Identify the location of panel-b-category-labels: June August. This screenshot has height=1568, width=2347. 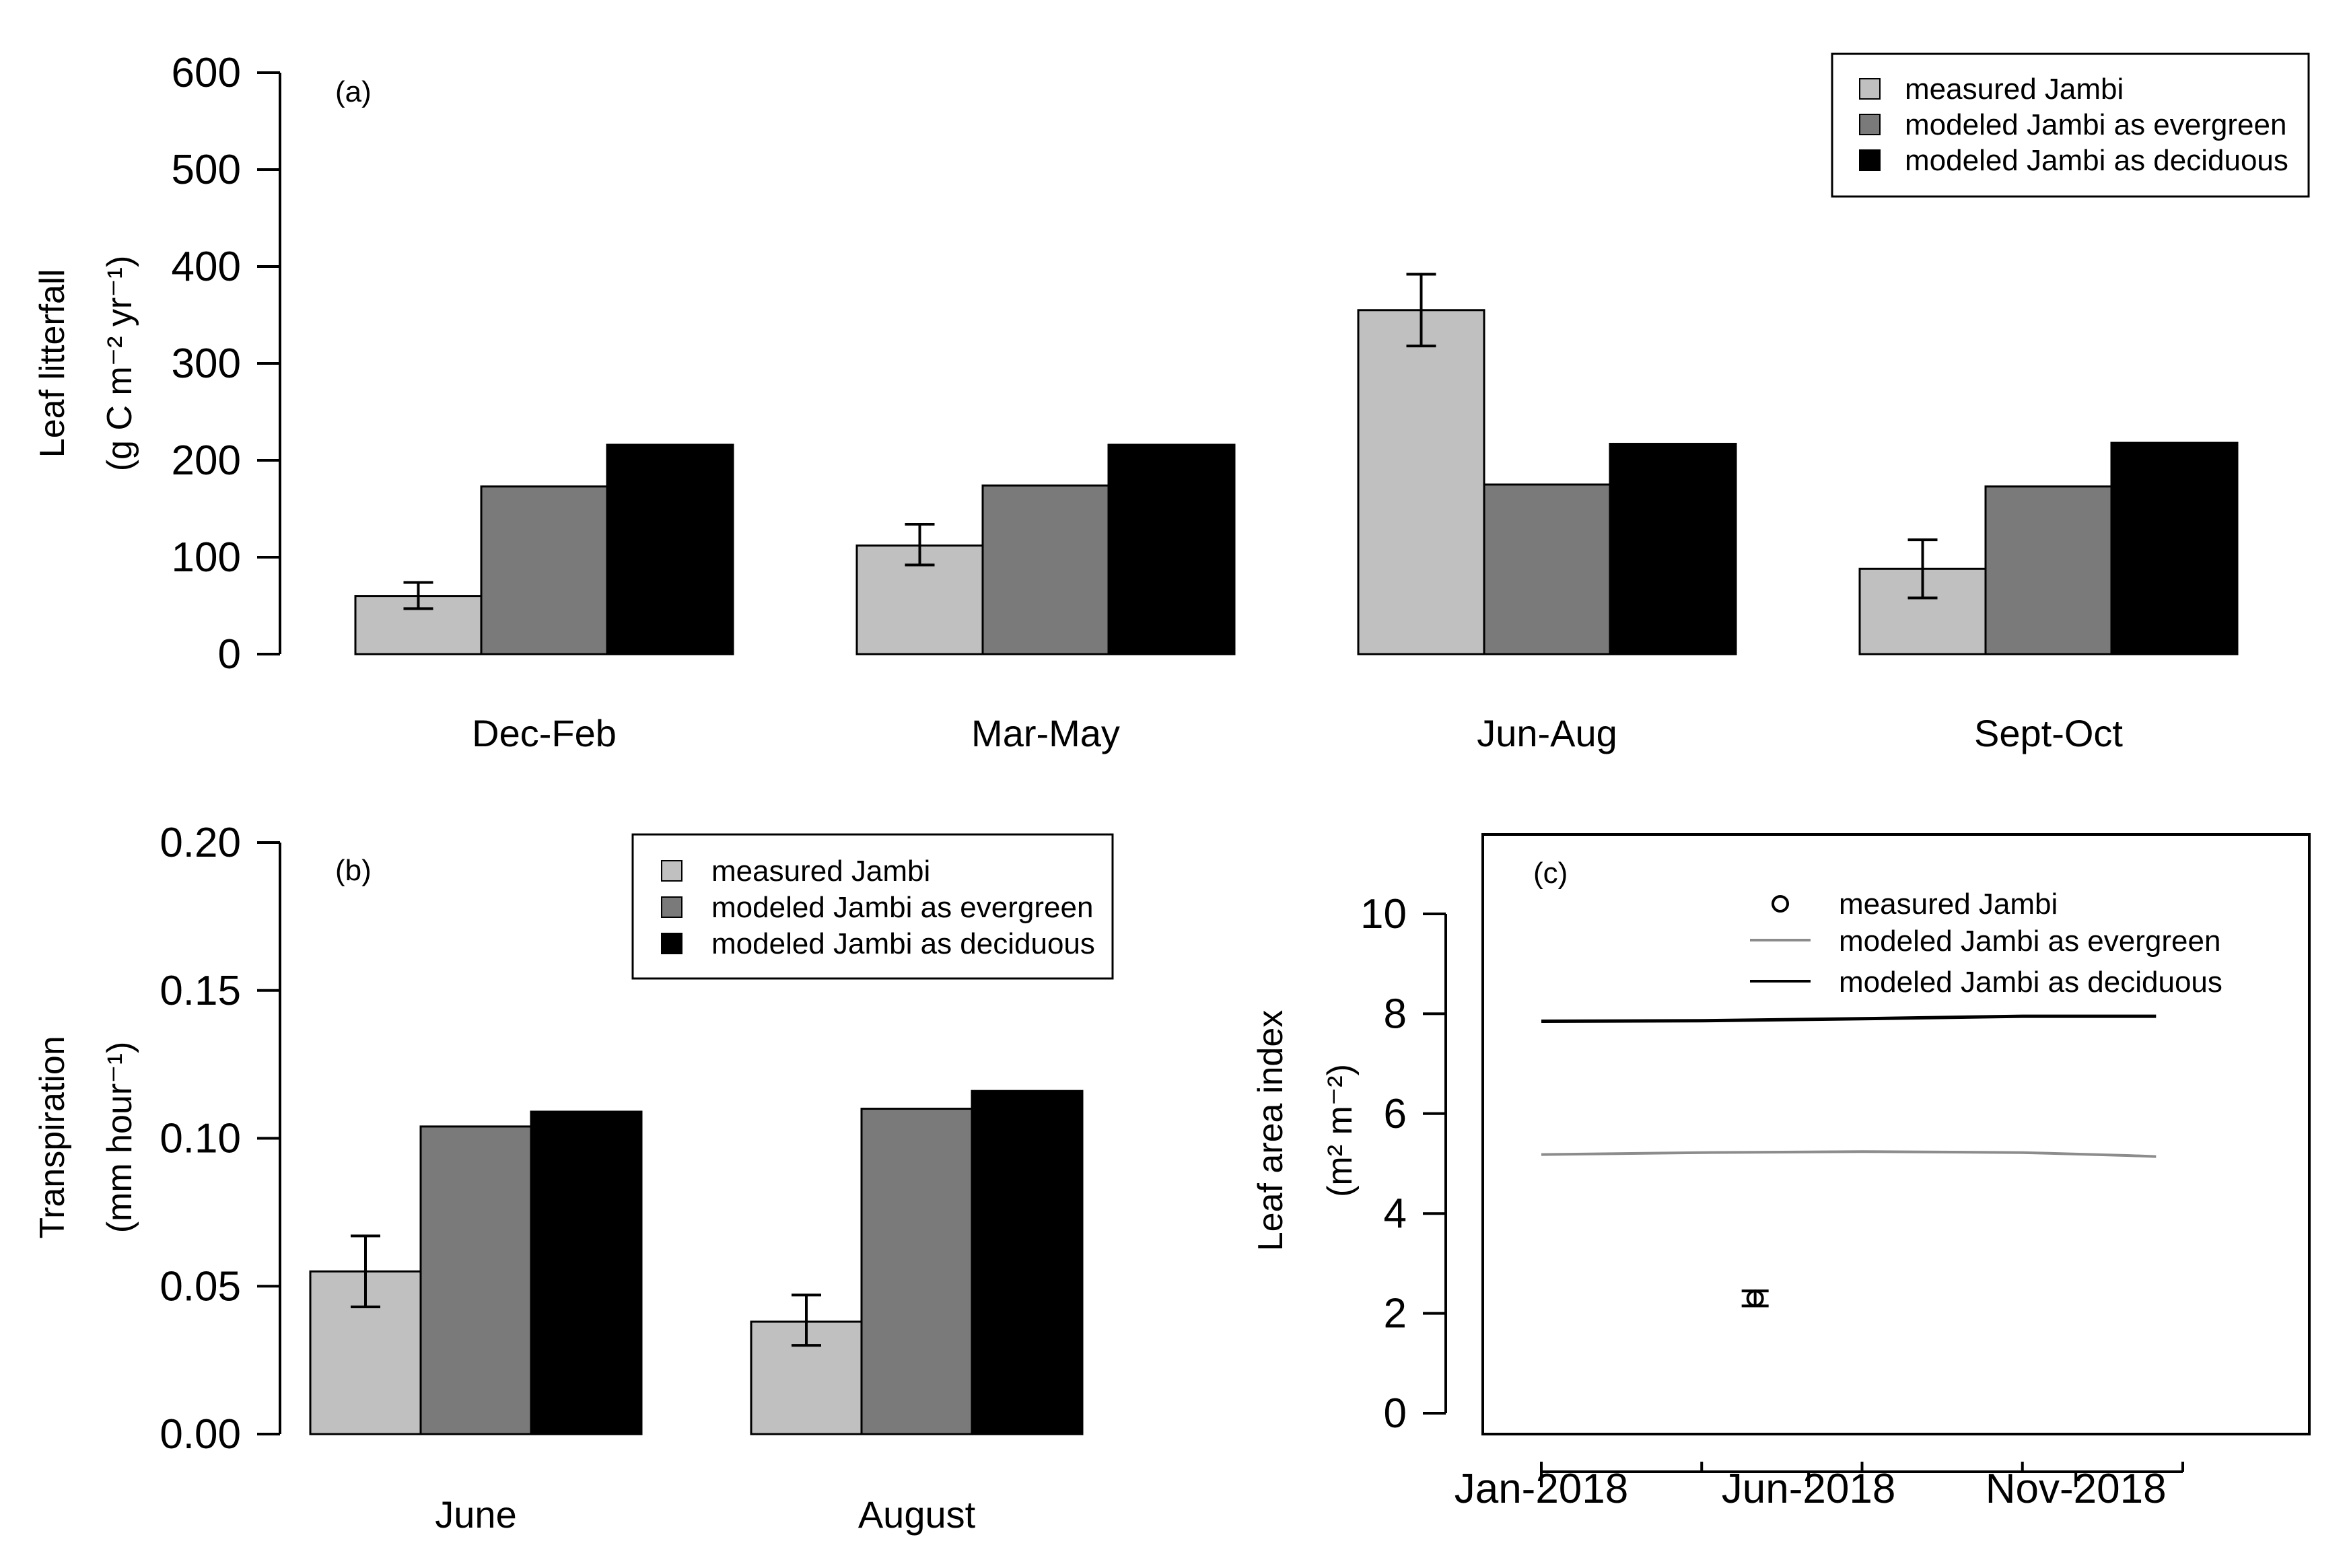
(705, 1514).